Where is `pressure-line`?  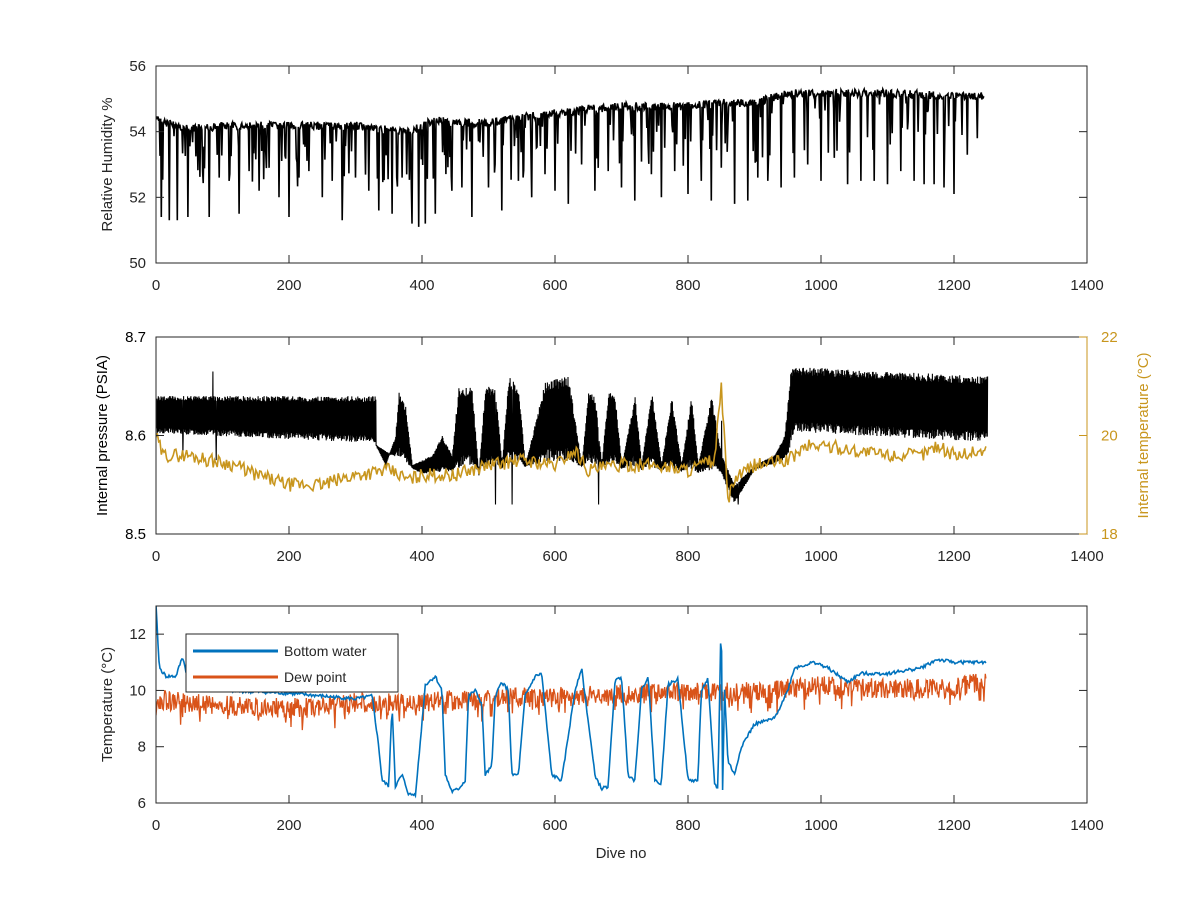
pressure-line is located at coordinates (572, 436).